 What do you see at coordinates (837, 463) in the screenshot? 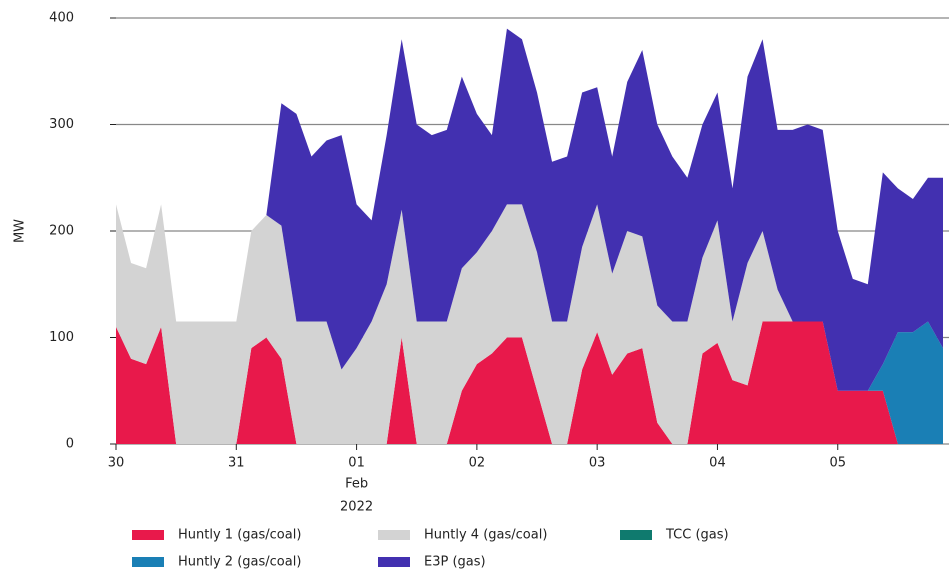
I see `x-tick-label: 05` at bounding box center [837, 463].